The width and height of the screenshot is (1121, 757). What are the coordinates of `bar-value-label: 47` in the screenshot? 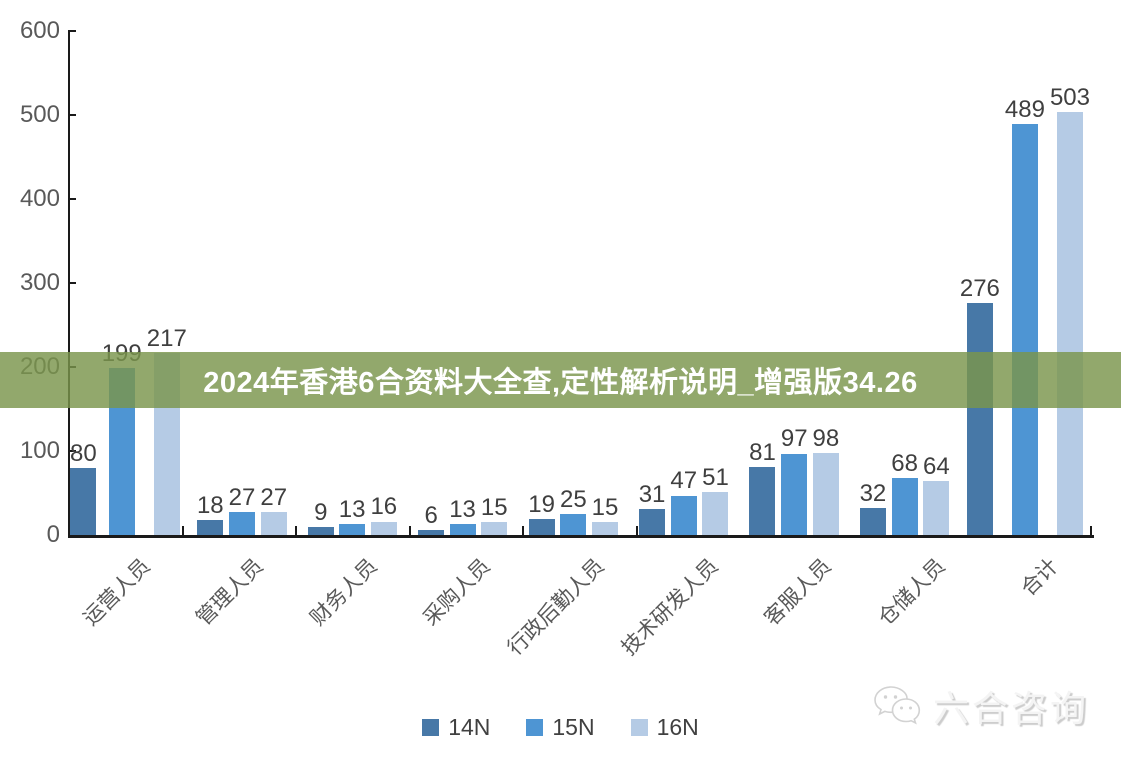 It's located at (684, 481).